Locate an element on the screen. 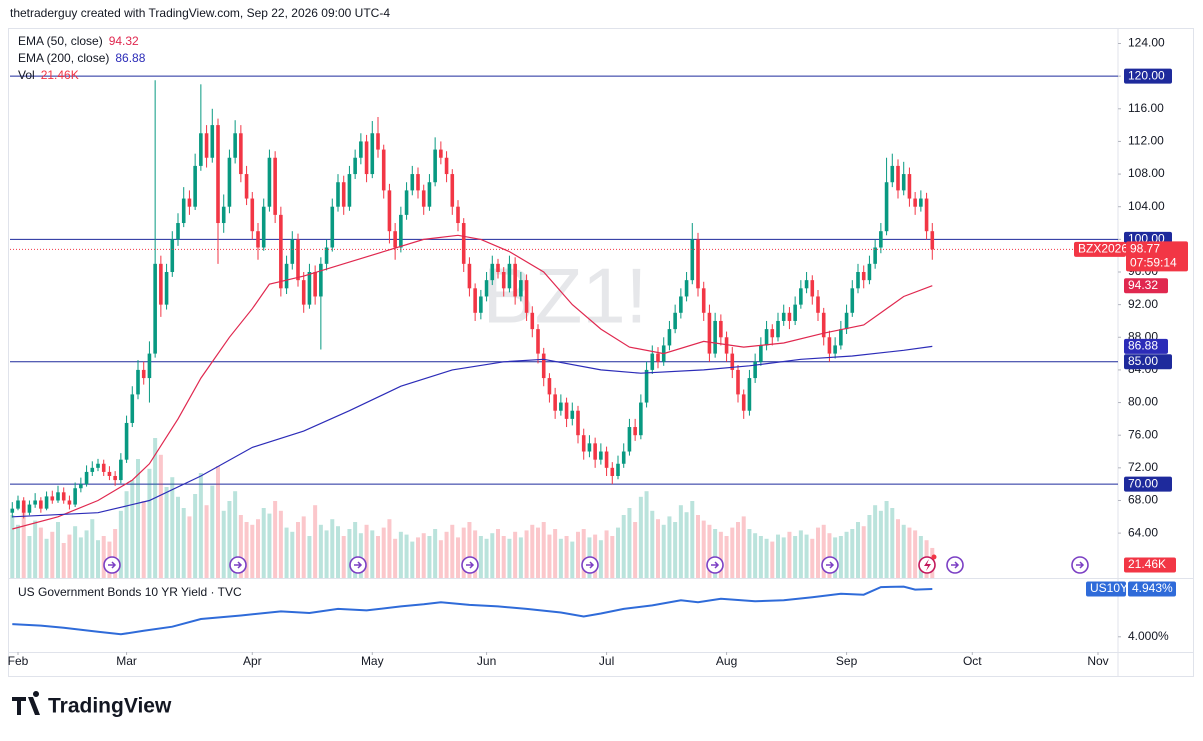 Image resolution: width=1203 pixels, height=741 pixels. legend-value: 94.32 is located at coordinates (124, 41).